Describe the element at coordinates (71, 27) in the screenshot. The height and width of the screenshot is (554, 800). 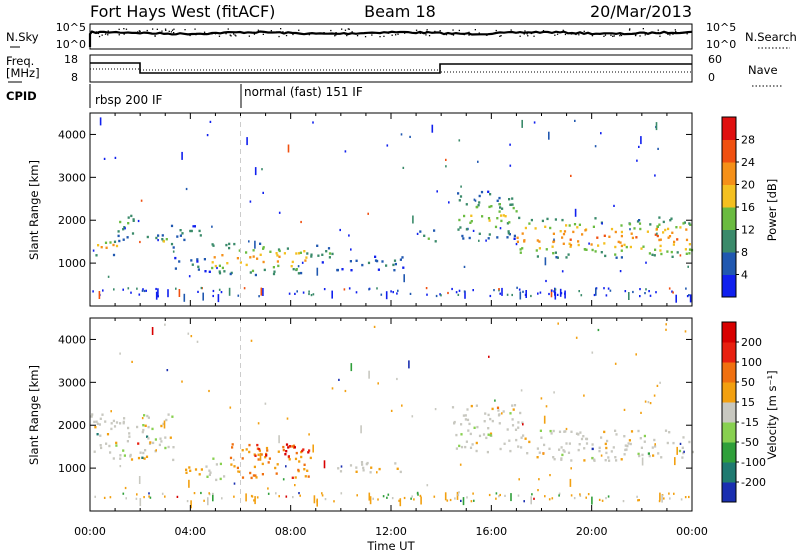
I see `noise-left-tick-high: 10^5` at that location.